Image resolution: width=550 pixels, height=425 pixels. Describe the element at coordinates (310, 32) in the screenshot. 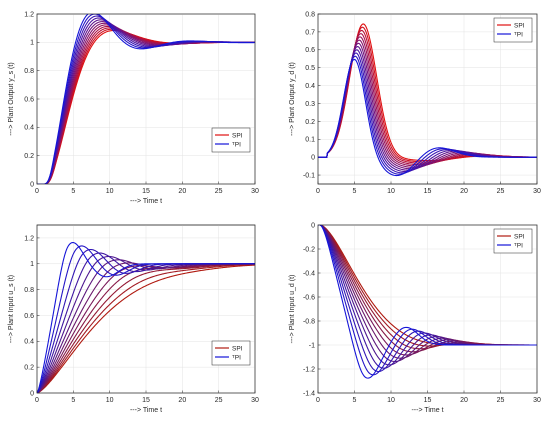

I see `y-tick-label: 0.7` at that location.